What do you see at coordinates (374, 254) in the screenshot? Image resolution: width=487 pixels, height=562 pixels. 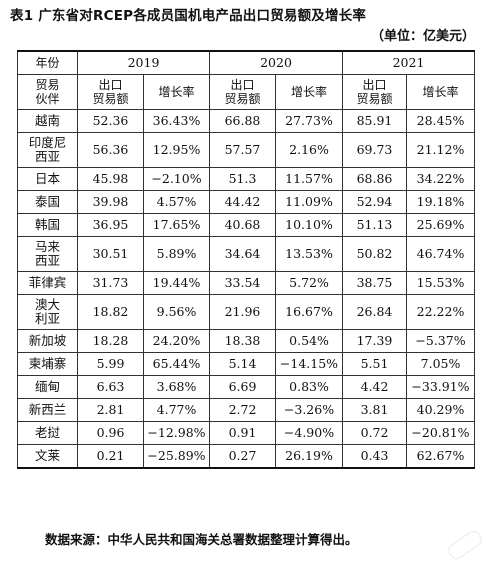 I see `export-value-cell: 50.82` at bounding box center [374, 254].